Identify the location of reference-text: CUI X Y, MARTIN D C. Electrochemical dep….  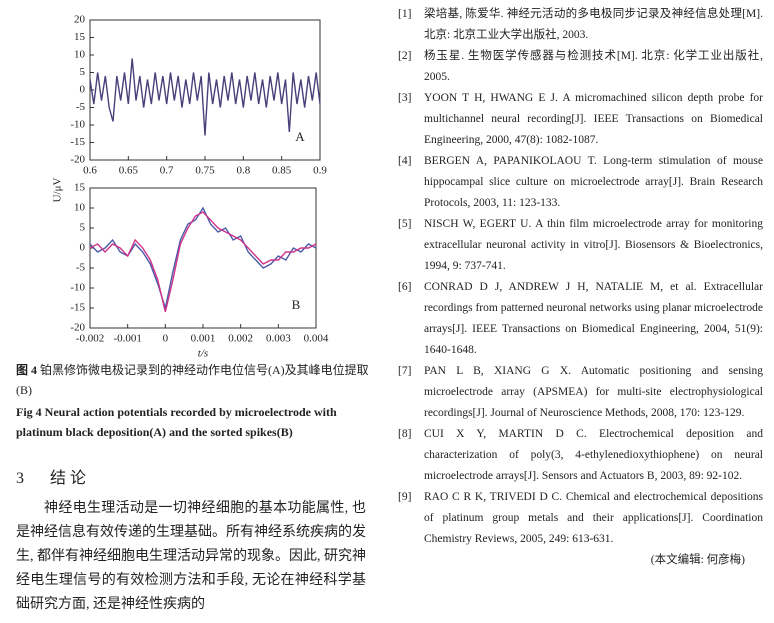
(593, 455).